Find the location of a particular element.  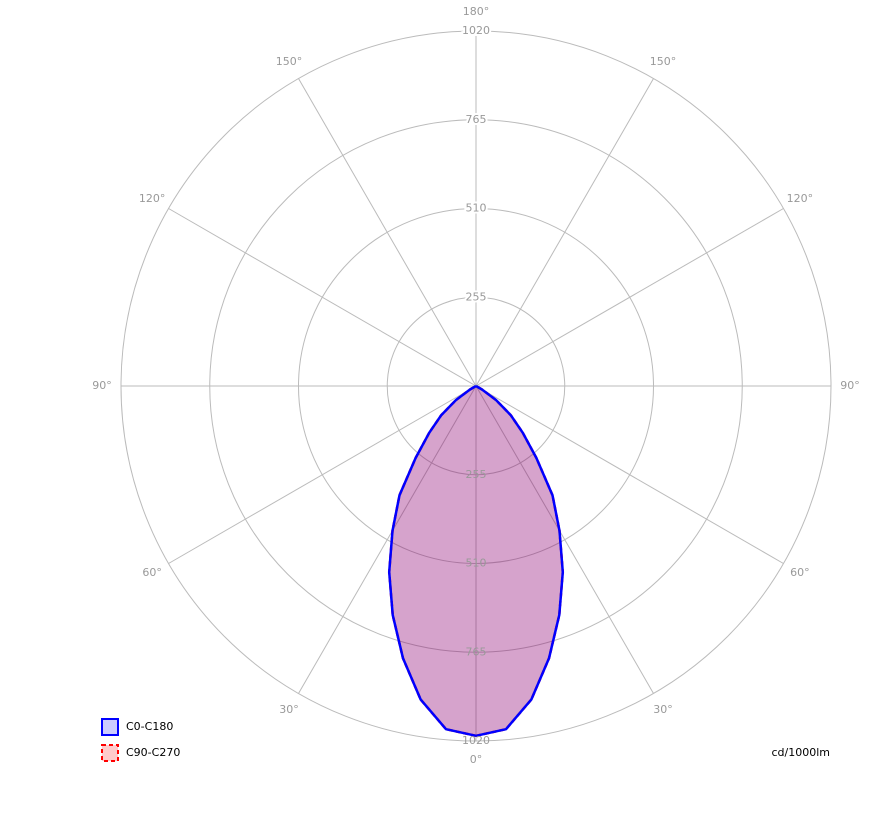

legend-label: C0-C180 is located at coordinates (149, 726).